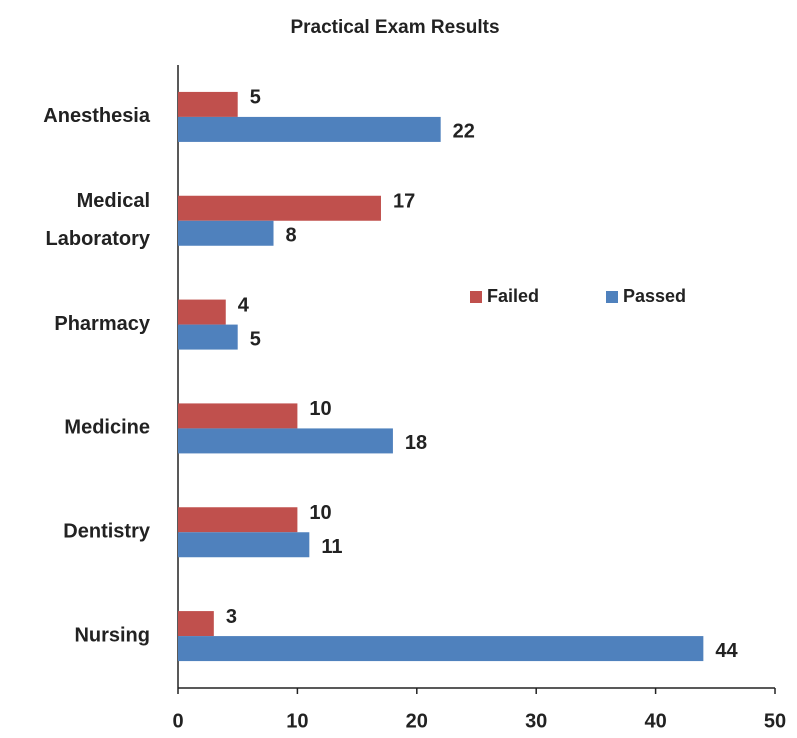 This screenshot has height=738, width=797. Describe the element at coordinates (464, 132) in the screenshot. I see `data-label: 22` at that location.